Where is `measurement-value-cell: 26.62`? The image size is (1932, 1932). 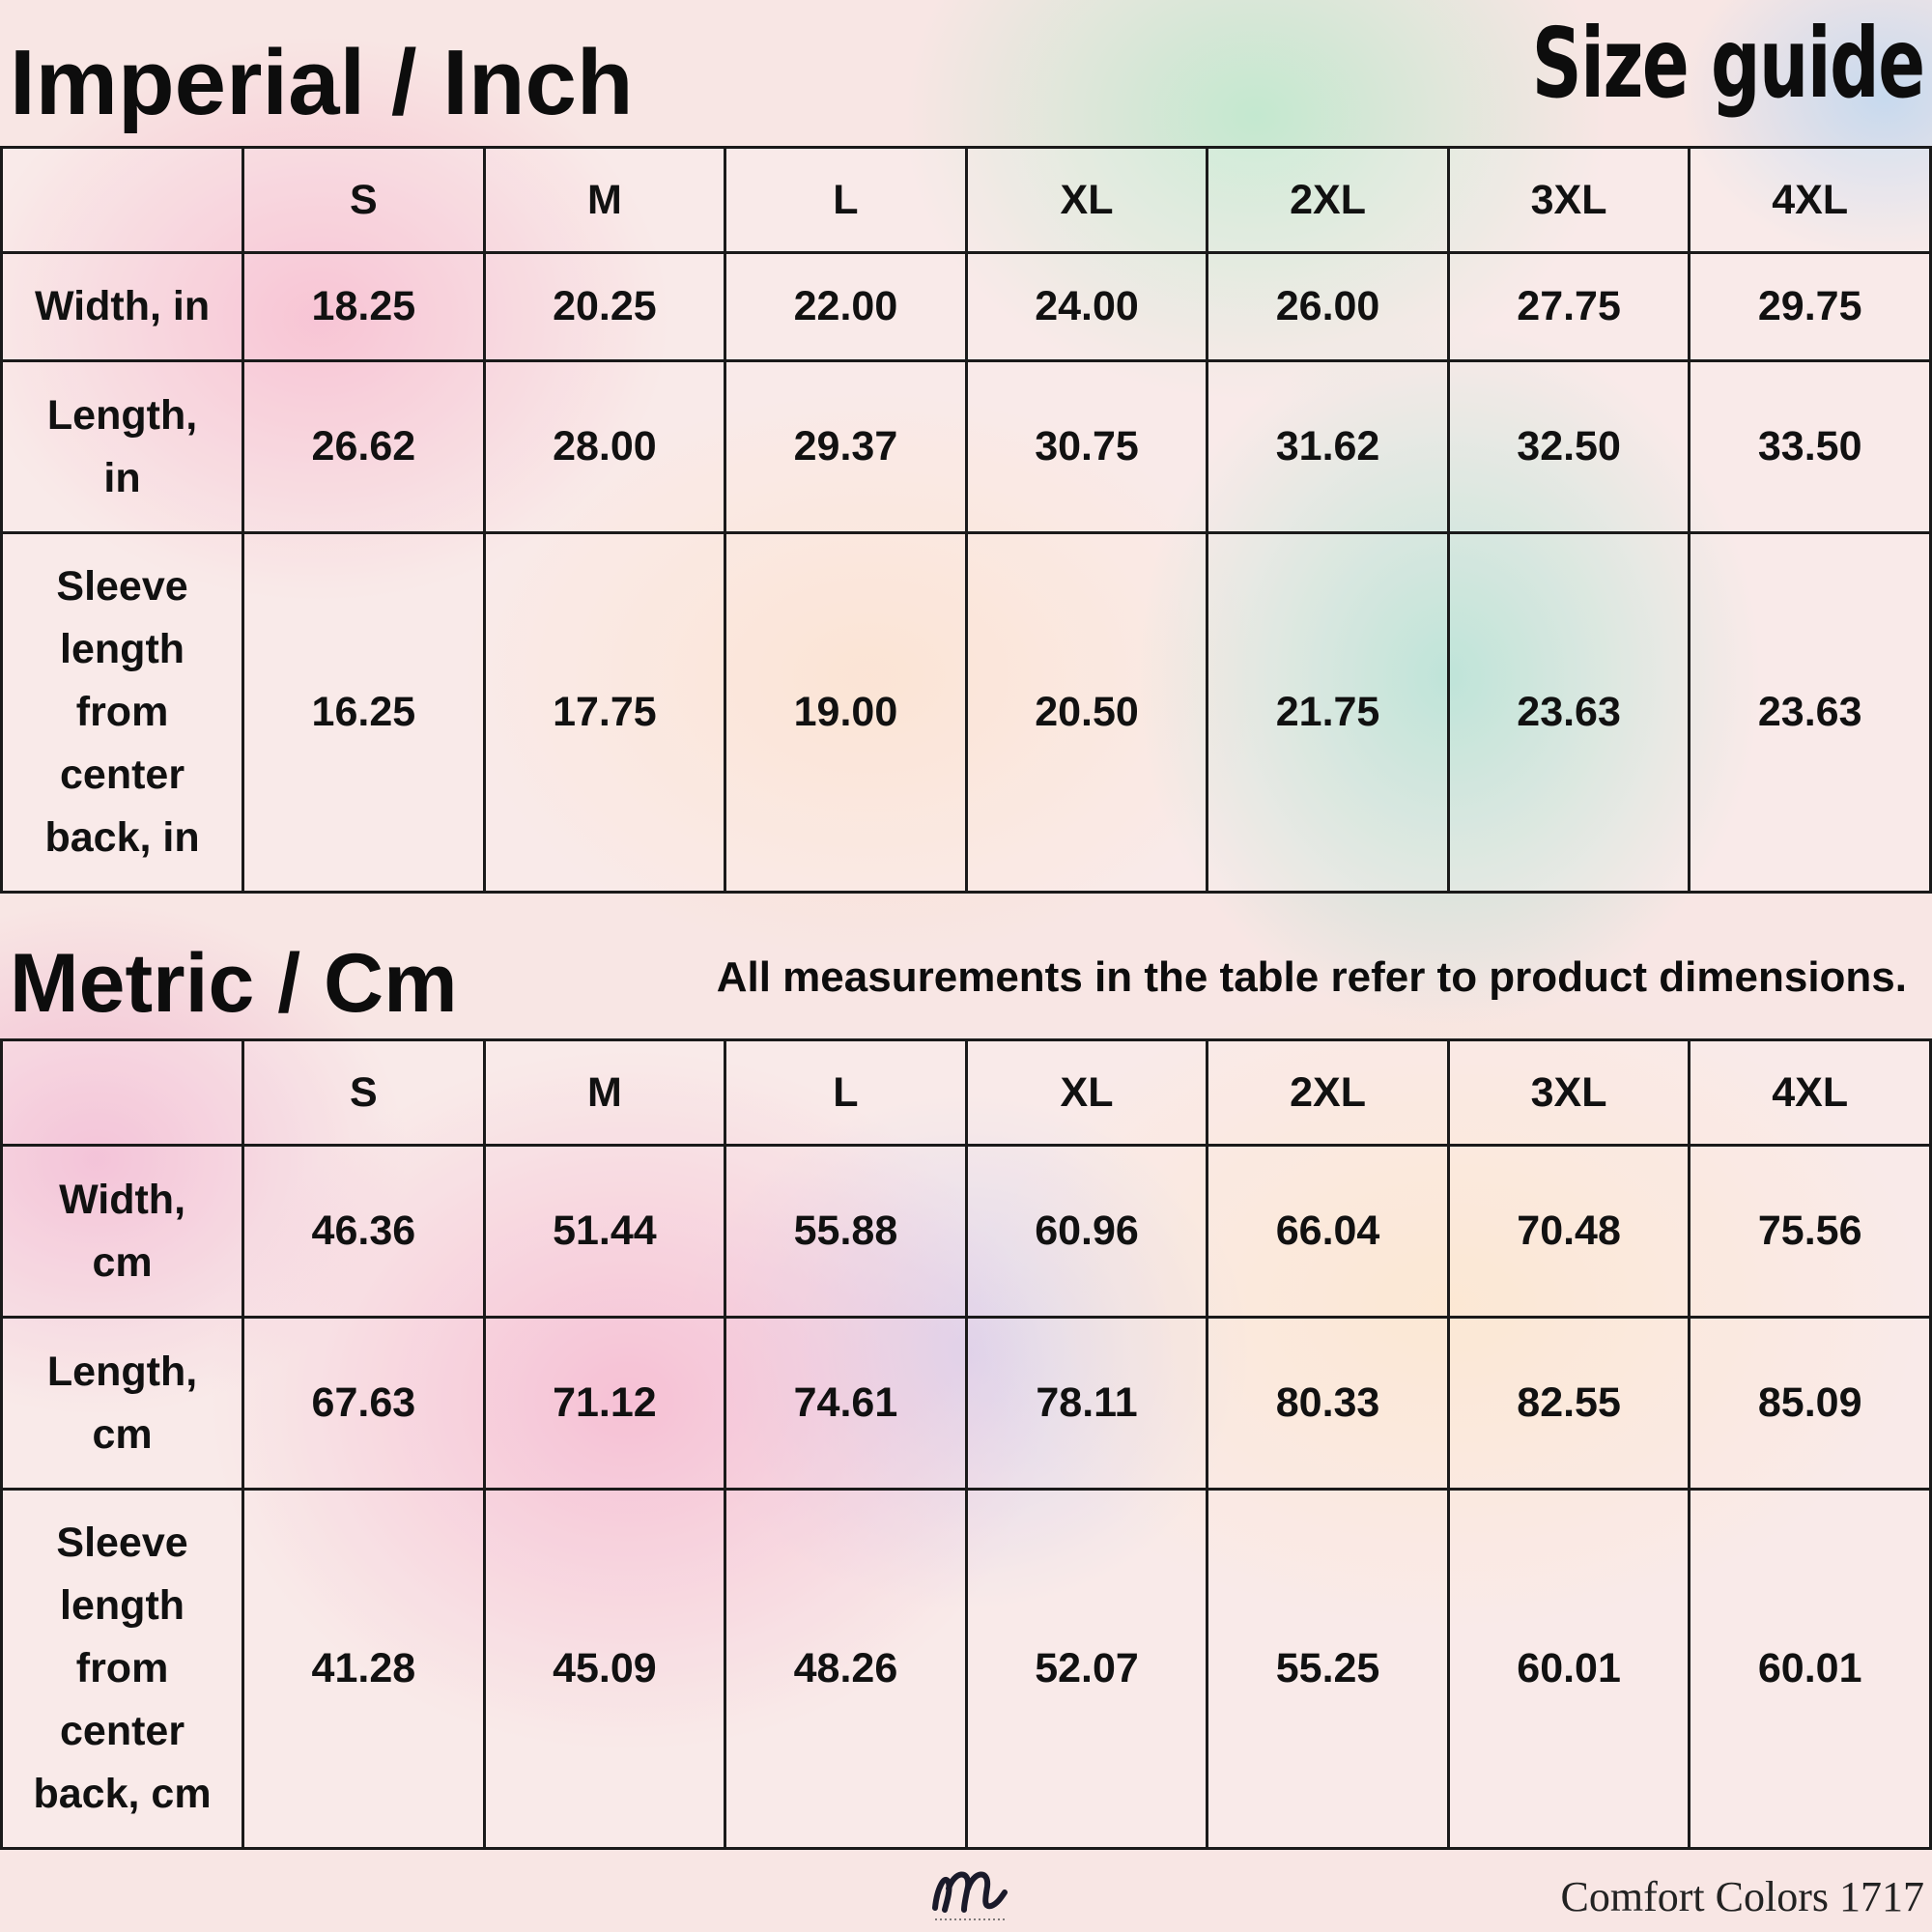
measurement-value-cell: 26.62 is located at coordinates (364, 446).